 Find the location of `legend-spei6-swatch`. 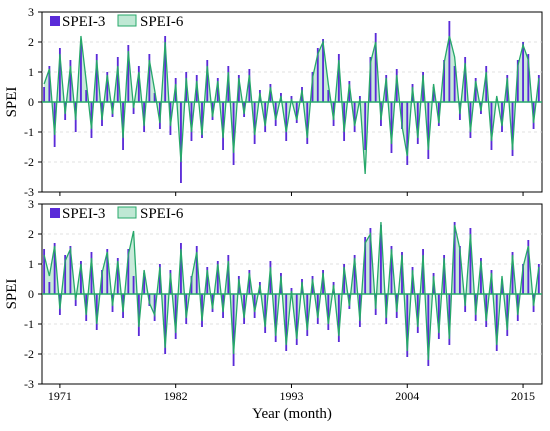

legend-spei6-swatch is located at coordinates (127, 20).